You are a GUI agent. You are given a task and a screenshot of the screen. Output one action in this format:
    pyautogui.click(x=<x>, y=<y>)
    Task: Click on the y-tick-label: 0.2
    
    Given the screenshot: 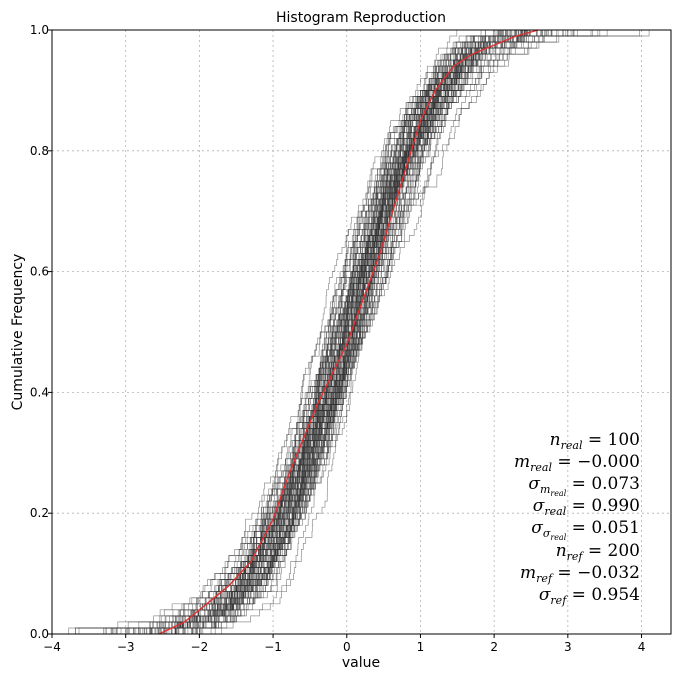 What is the action you would take?
    pyautogui.click(x=39, y=513)
    